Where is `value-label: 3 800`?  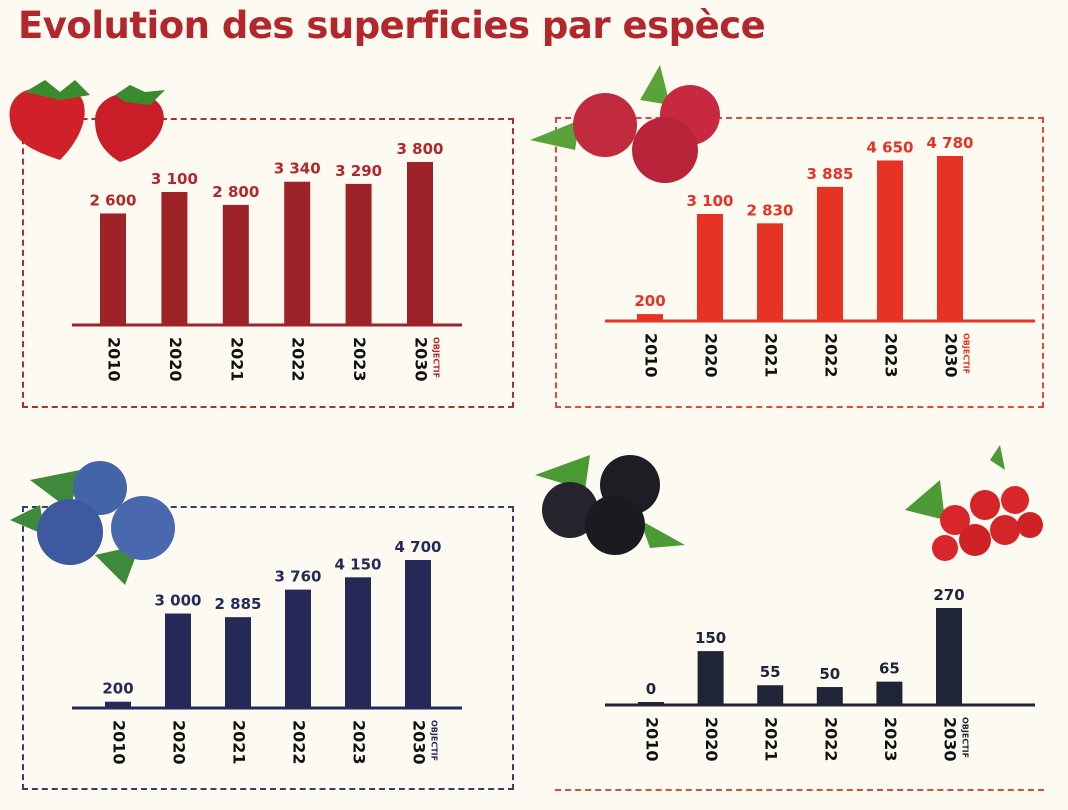 value-label: 3 800 is located at coordinates (420, 149).